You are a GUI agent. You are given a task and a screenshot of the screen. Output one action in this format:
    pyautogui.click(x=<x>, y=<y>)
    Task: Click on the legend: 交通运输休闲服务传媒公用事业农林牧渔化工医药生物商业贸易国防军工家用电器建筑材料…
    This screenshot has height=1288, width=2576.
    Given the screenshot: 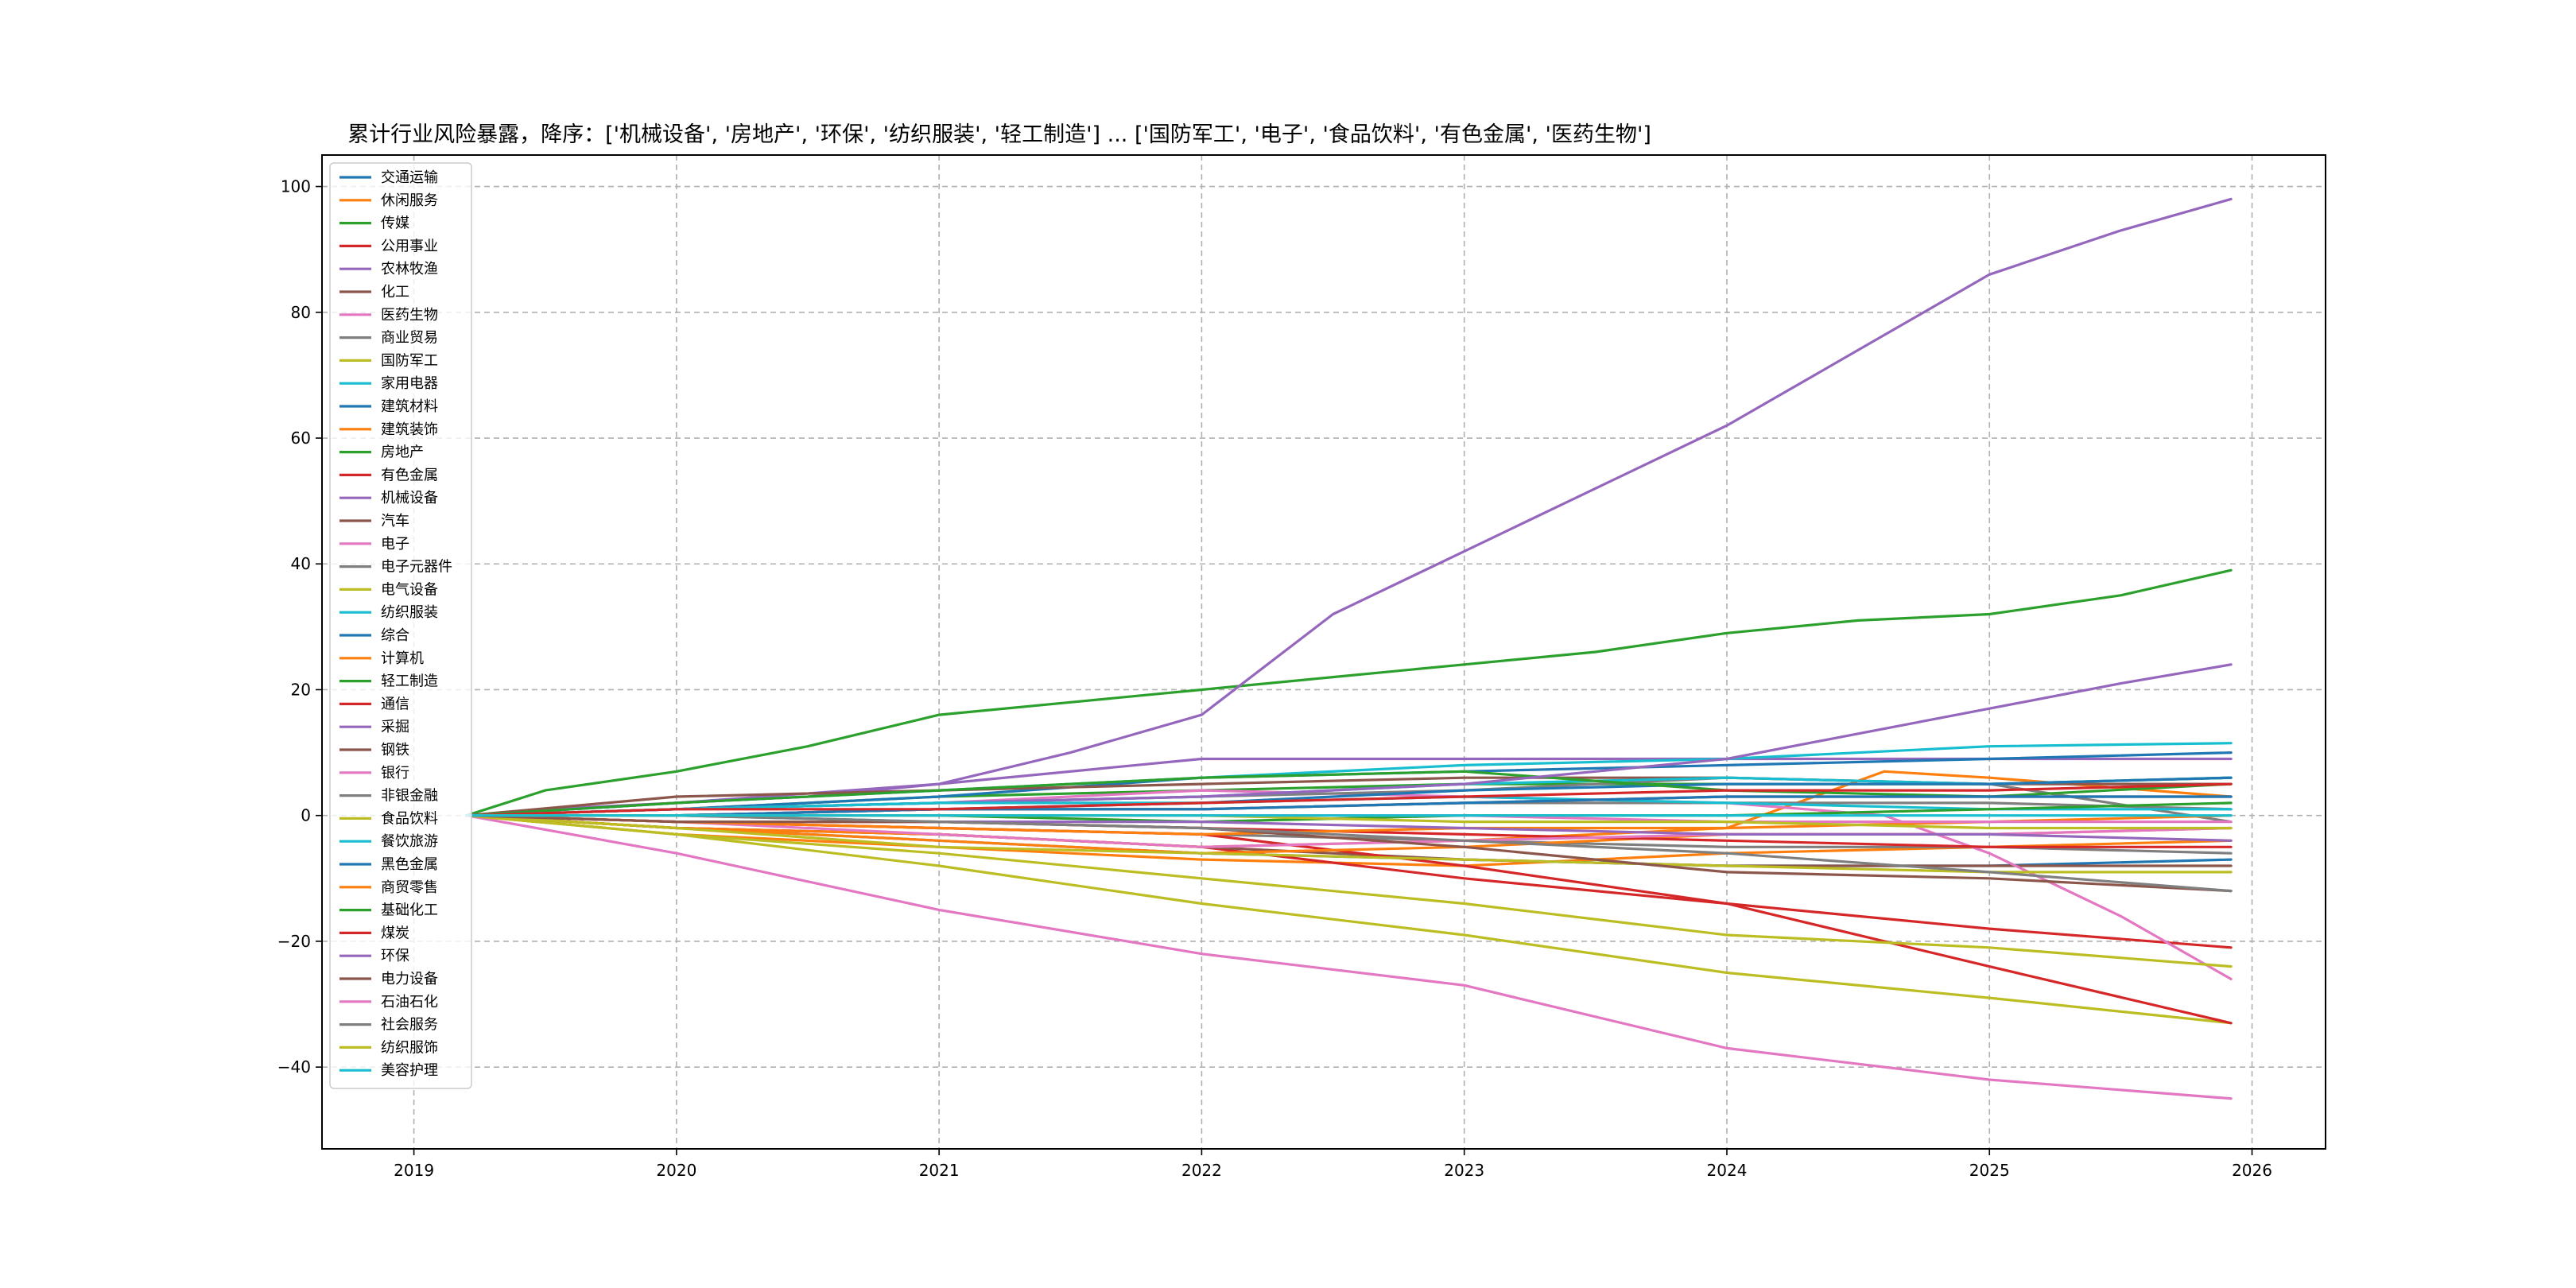 What is the action you would take?
    pyautogui.click(x=401, y=625)
    